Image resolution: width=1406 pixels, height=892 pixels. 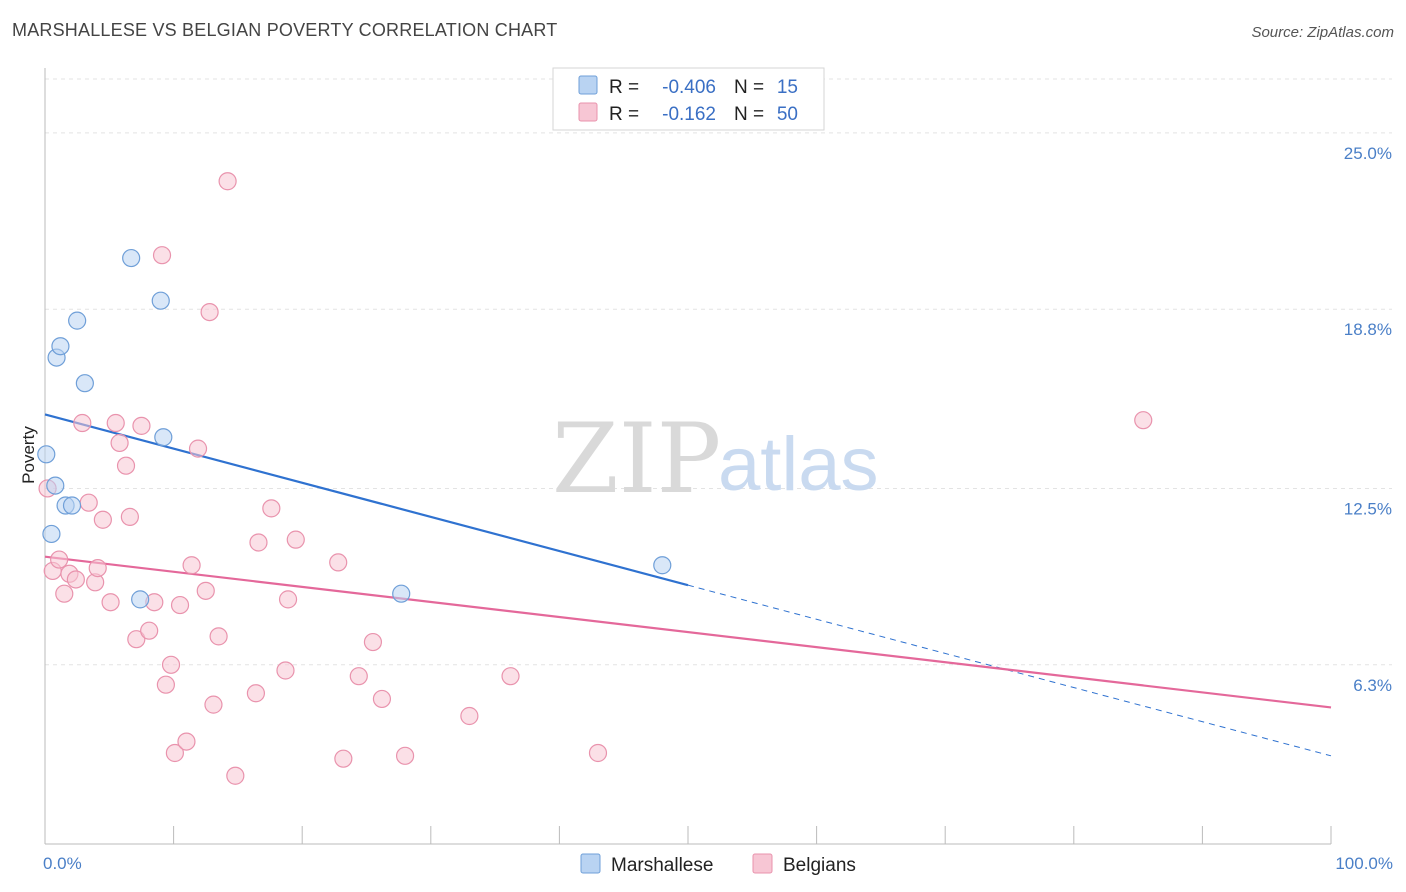 What do you see at coordinates (798, 464) in the screenshot?
I see `watermark-atlas: atlas` at bounding box center [798, 464].